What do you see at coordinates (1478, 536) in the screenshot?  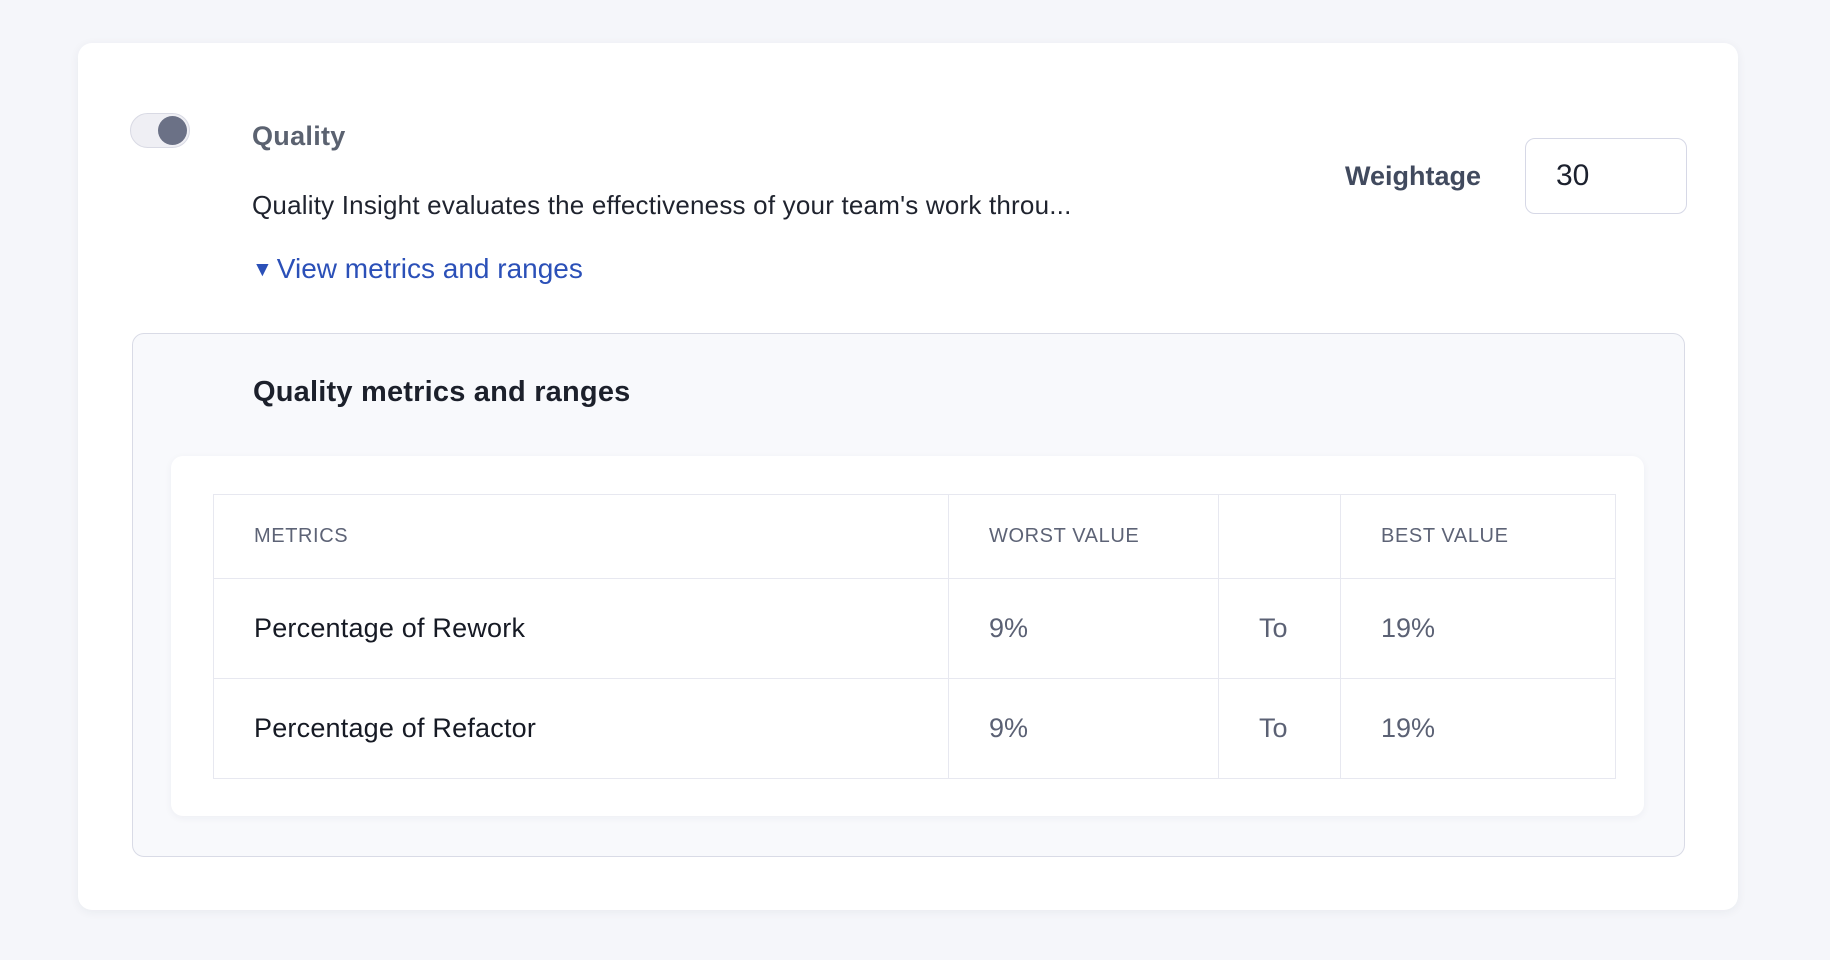 I see `col-header-best-value: BEST VALUE` at bounding box center [1478, 536].